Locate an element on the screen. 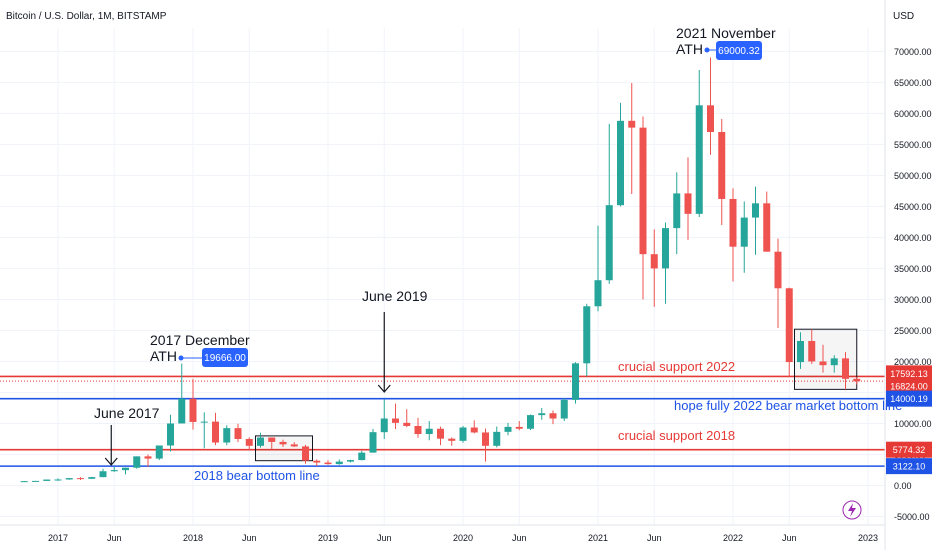  ath-2021-title: 2021 November is located at coordinates (726, 33).